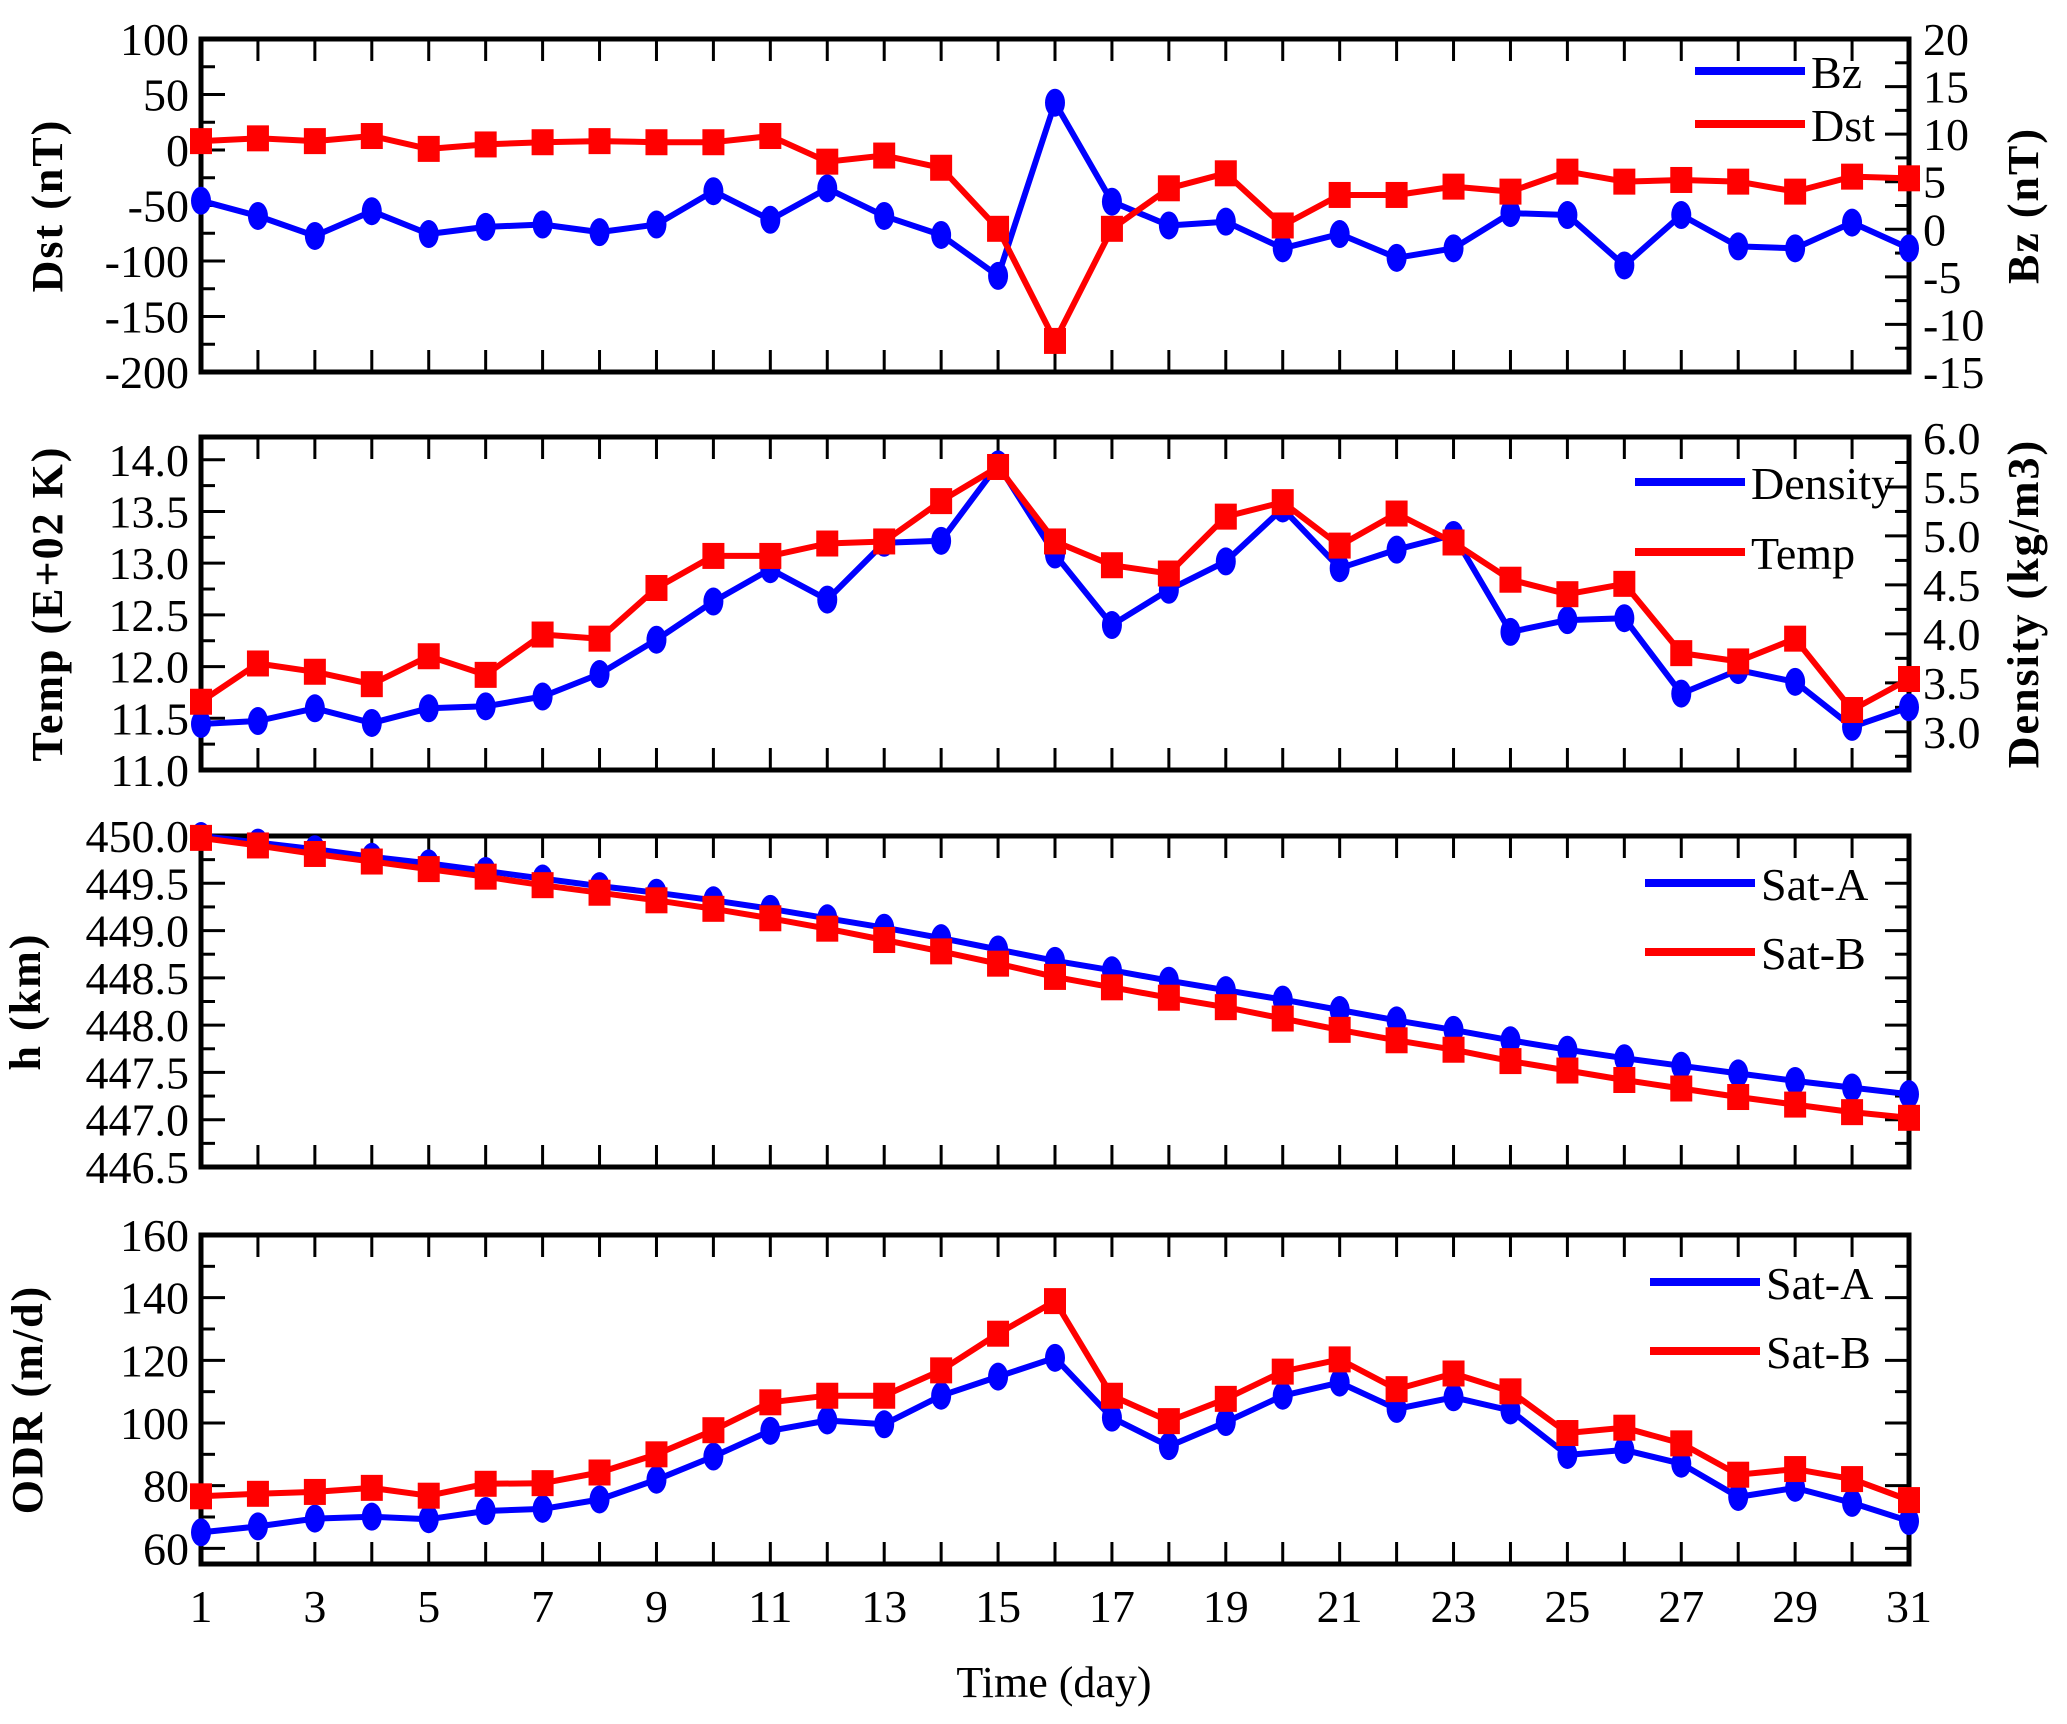 The width and height of the screenshot is (2067, 1724). Describe the element at coordinates (1055, 189) in the screenshot. I see `series-bz` at that location.